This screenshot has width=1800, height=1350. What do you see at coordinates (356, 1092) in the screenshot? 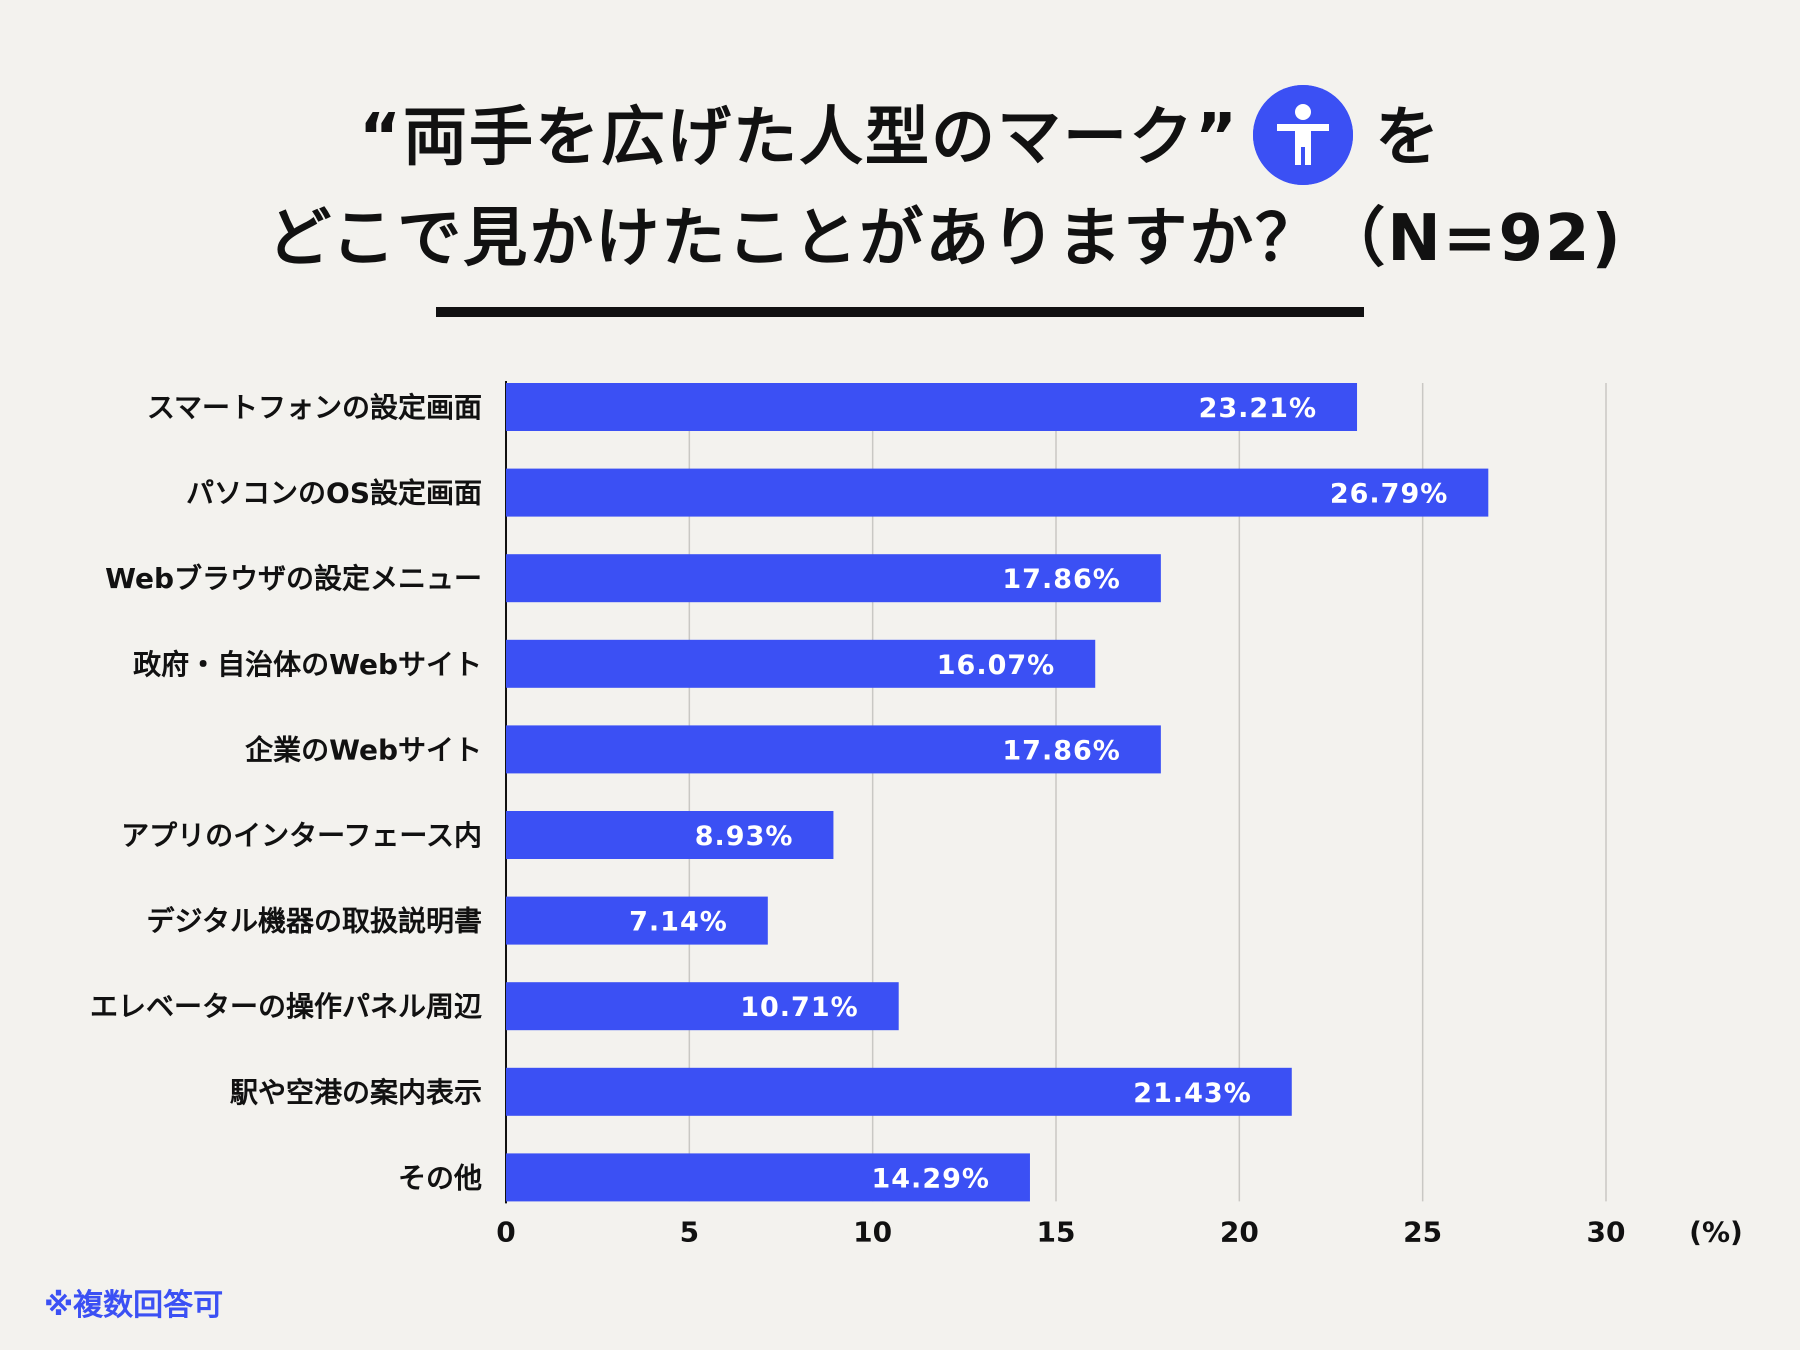
I see `category-label: 駅や空港の案内表示` at bounding box center [356, 1092].